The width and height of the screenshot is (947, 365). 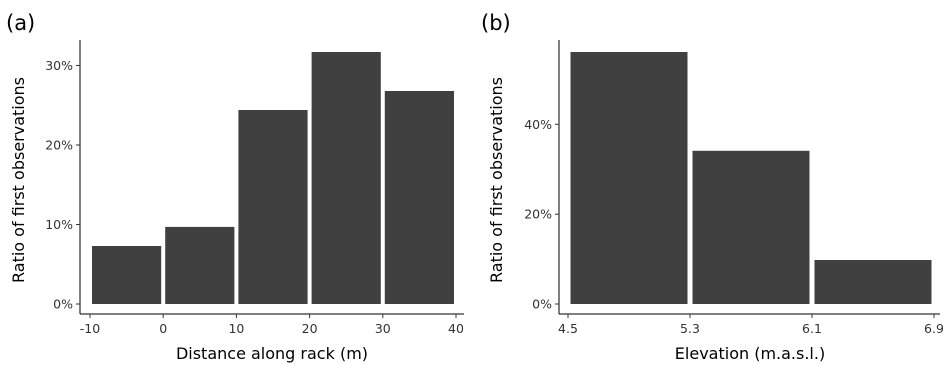 What do you see at coordinates (90, 328) in the screenshot?
I see `panel-a-x-tick-label-1: -10` at bounding box center [90, 328].